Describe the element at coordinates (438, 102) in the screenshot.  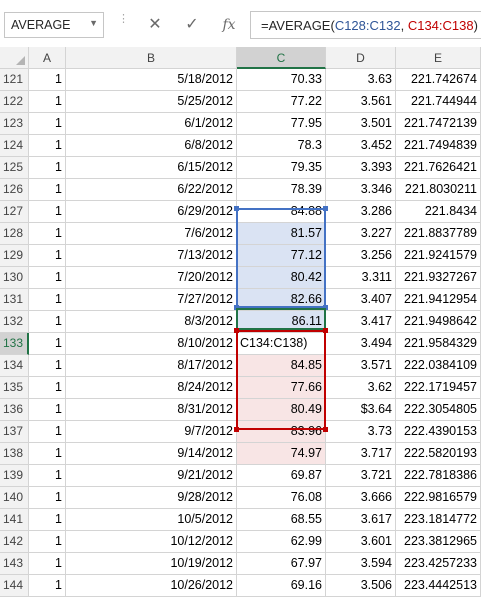
I see `cell-e: 221.744944` at that location.